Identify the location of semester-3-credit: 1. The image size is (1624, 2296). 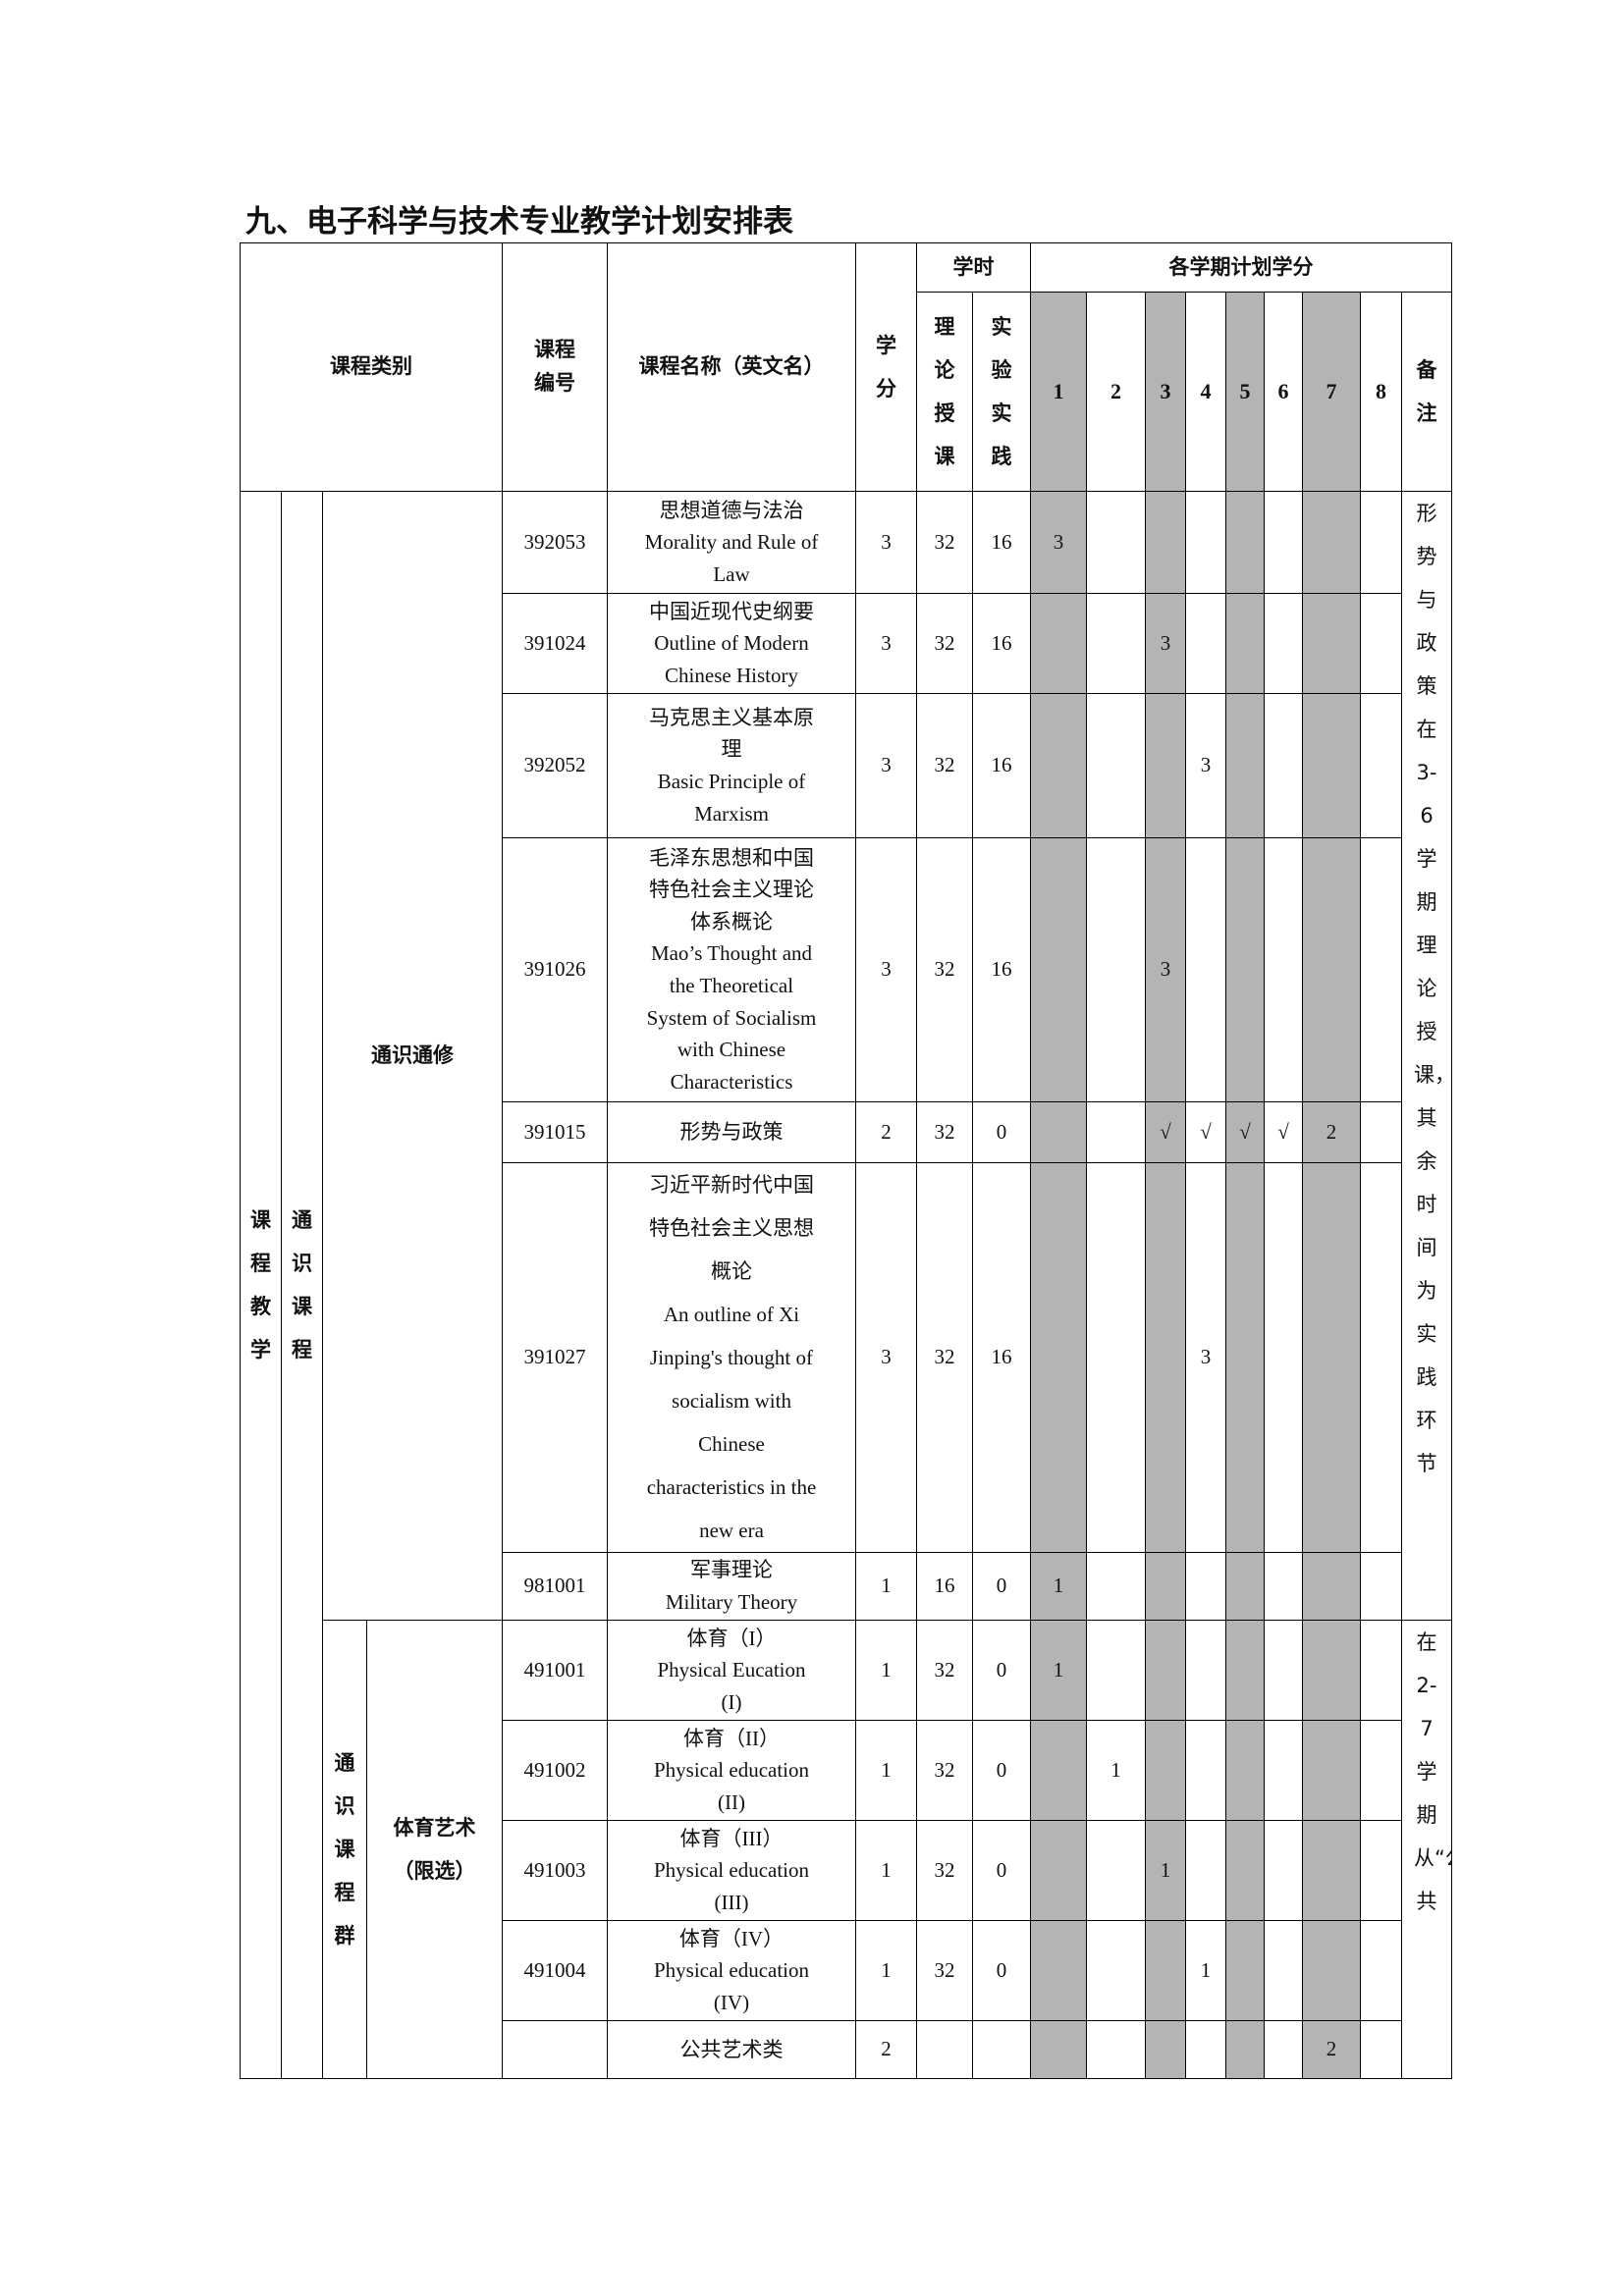
(1165, 1871).